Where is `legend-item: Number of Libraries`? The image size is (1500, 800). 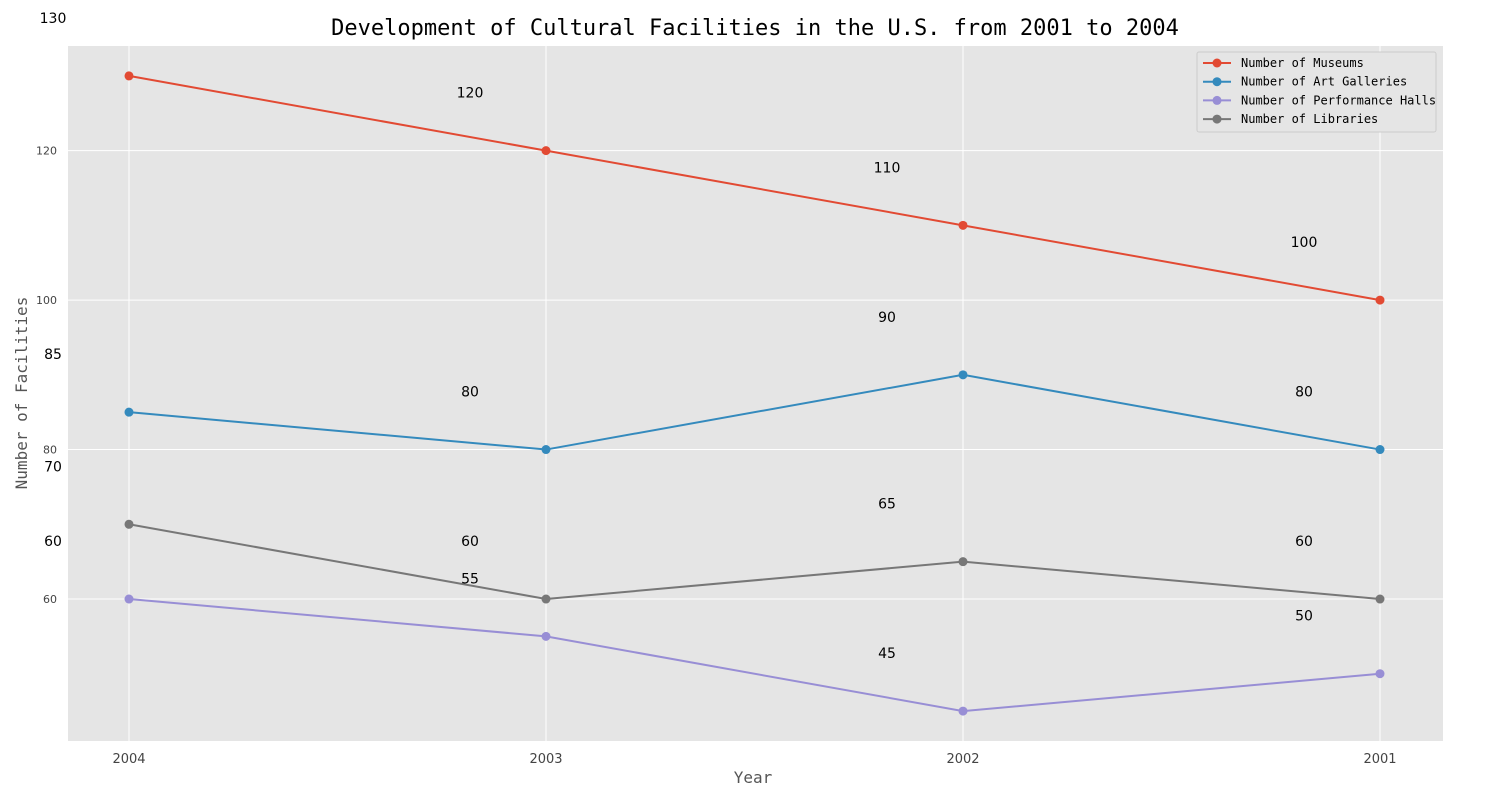
legend-item: Number of Libraries is located at coordinates (1290, 119).